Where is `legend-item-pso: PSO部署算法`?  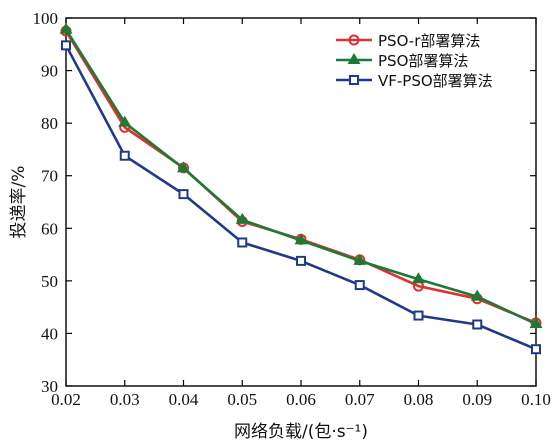 legend-item-pso: PSO部署算法 is located at coordinates (402, 61).